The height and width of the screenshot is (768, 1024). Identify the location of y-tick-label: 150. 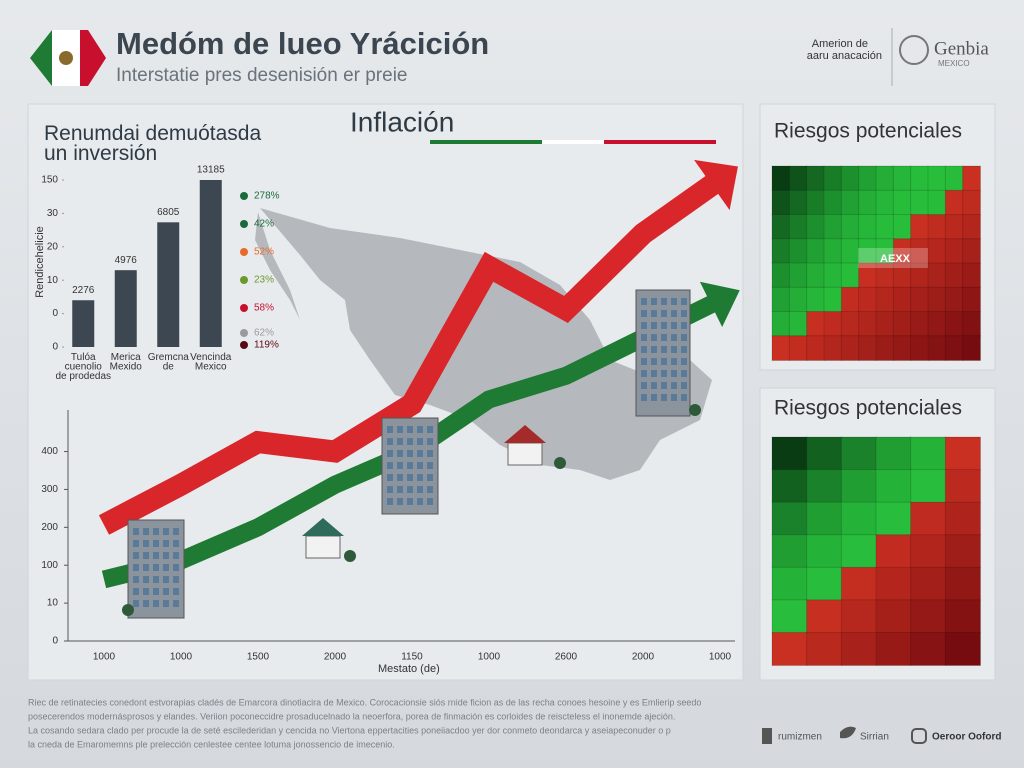
(49, 180).